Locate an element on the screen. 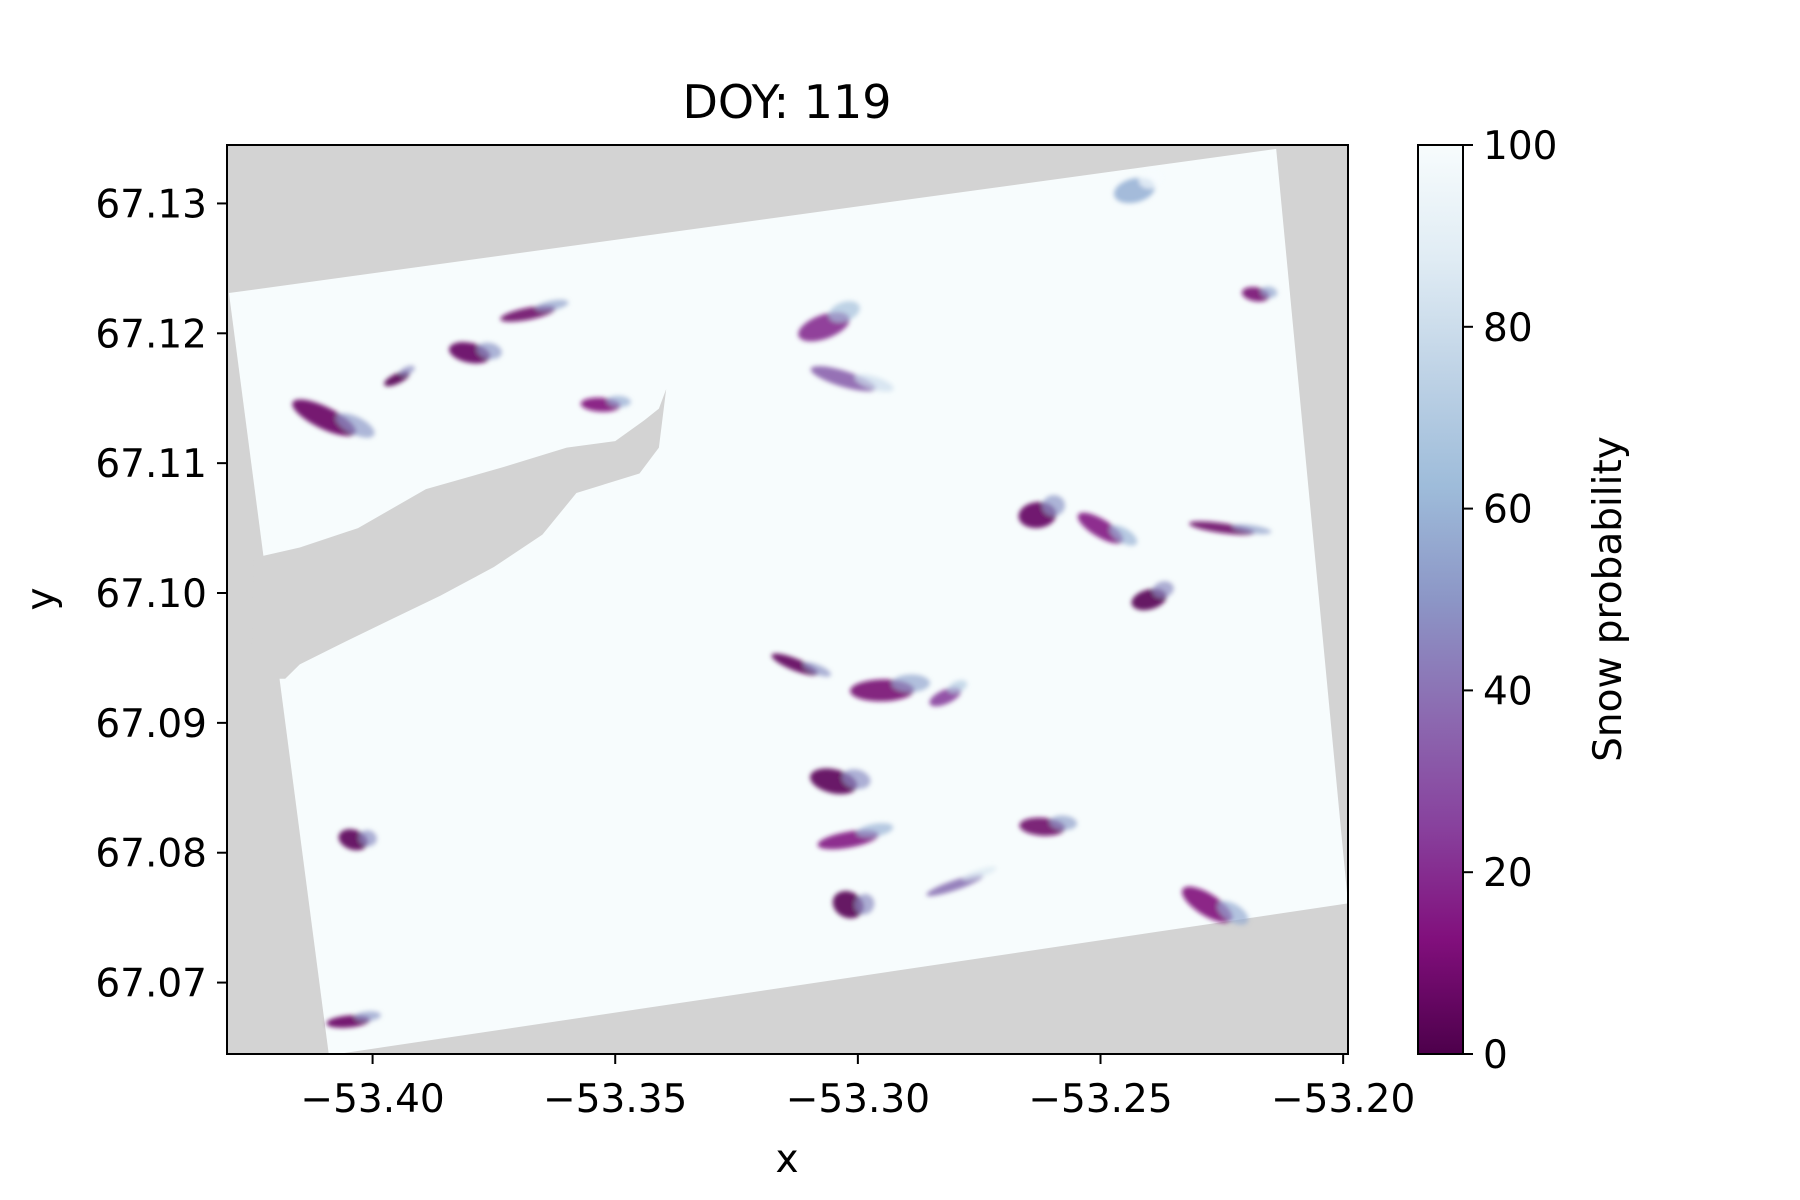  colorbar-tick-label: 0 is located at coordinates (1495, 1055).